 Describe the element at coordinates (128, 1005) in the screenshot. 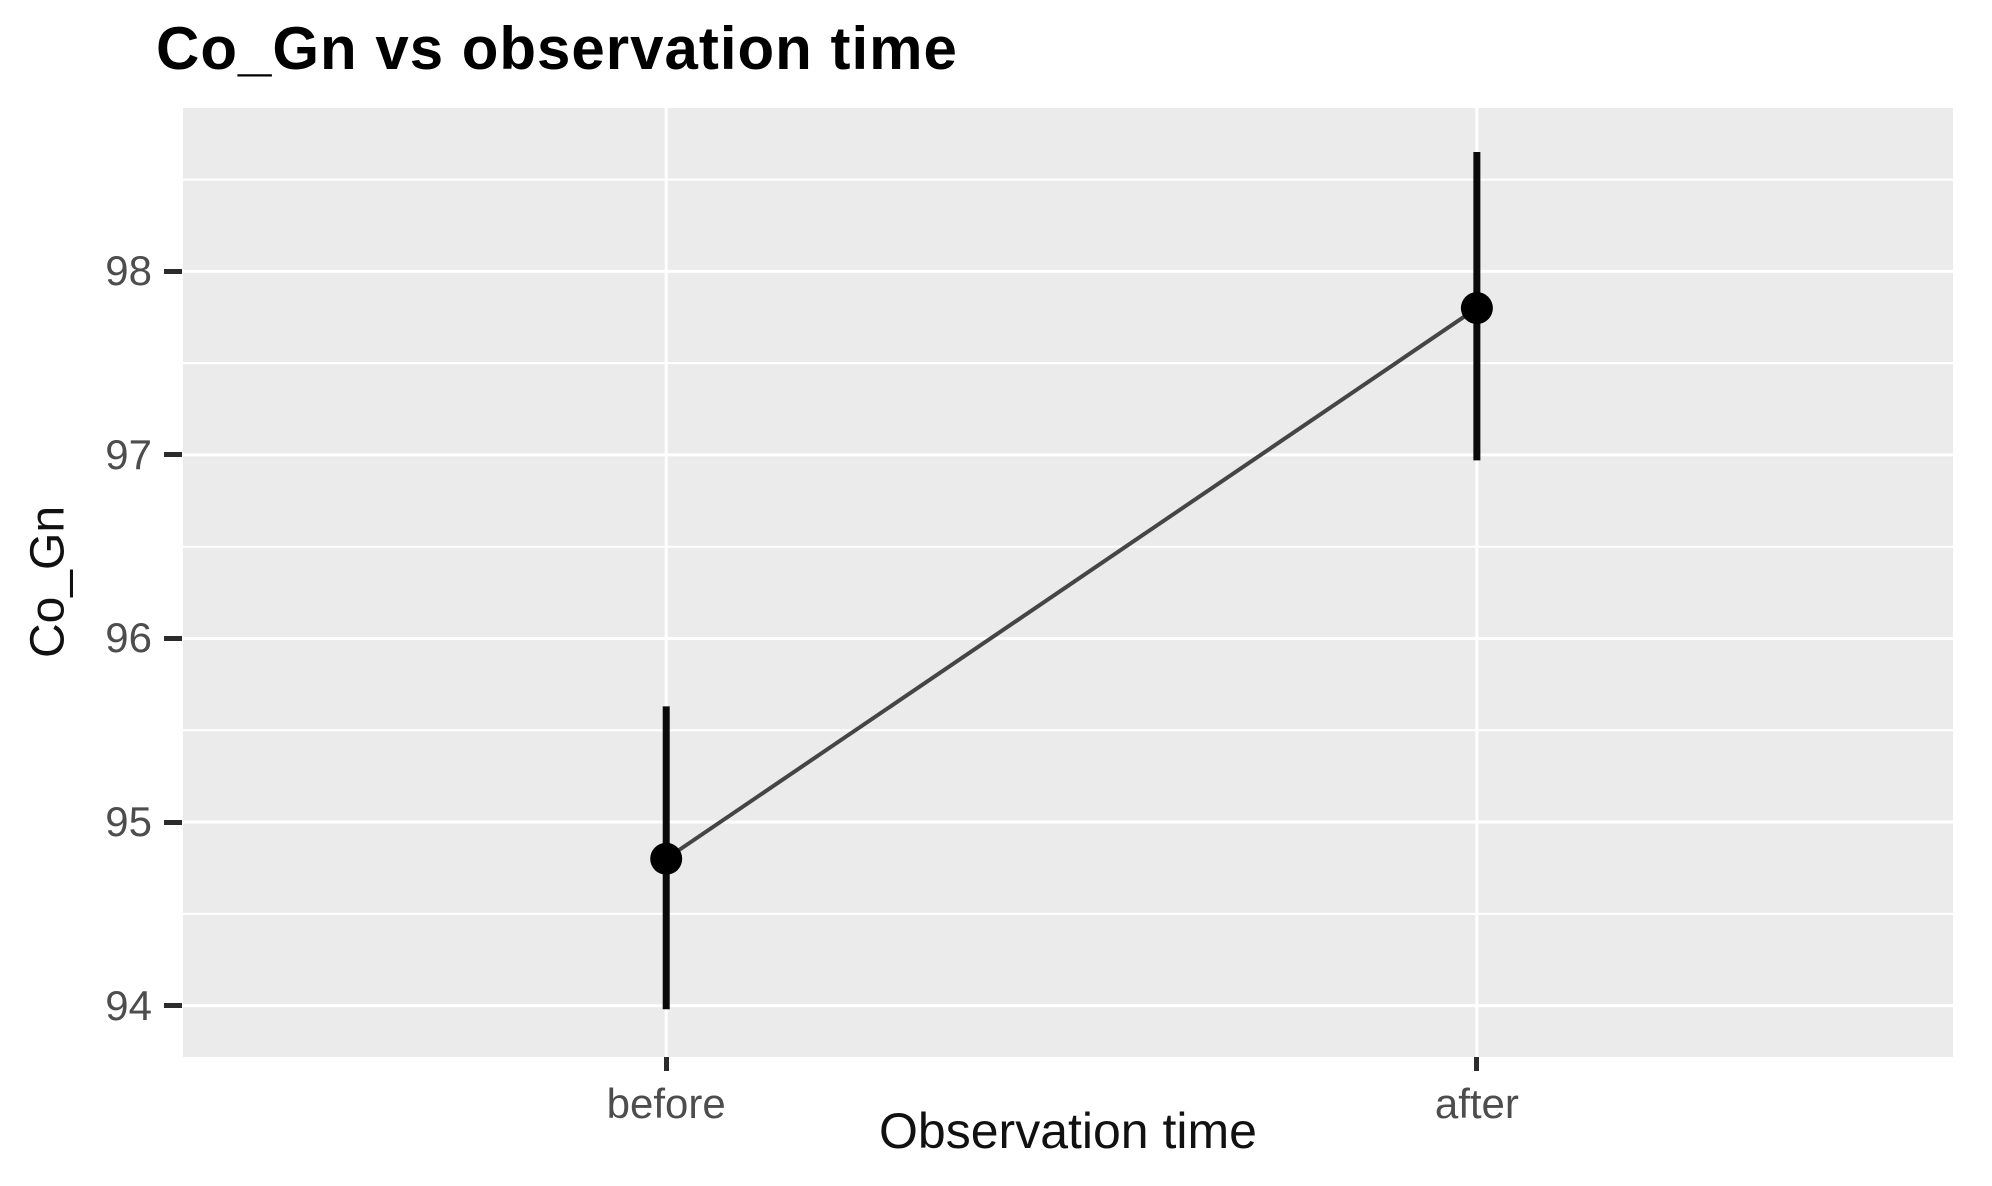

I see `y-tick-label-94: 94` at that location.